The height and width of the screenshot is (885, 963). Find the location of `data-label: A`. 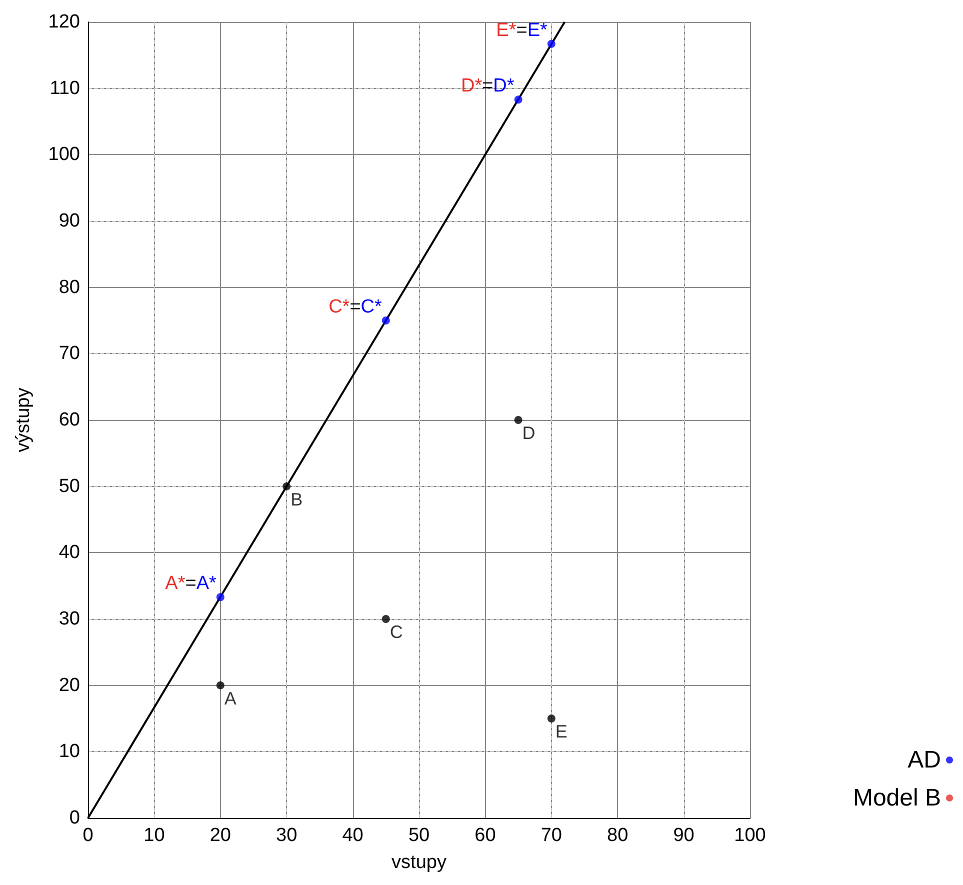

data-label: A is located at coordinates (230, 698).